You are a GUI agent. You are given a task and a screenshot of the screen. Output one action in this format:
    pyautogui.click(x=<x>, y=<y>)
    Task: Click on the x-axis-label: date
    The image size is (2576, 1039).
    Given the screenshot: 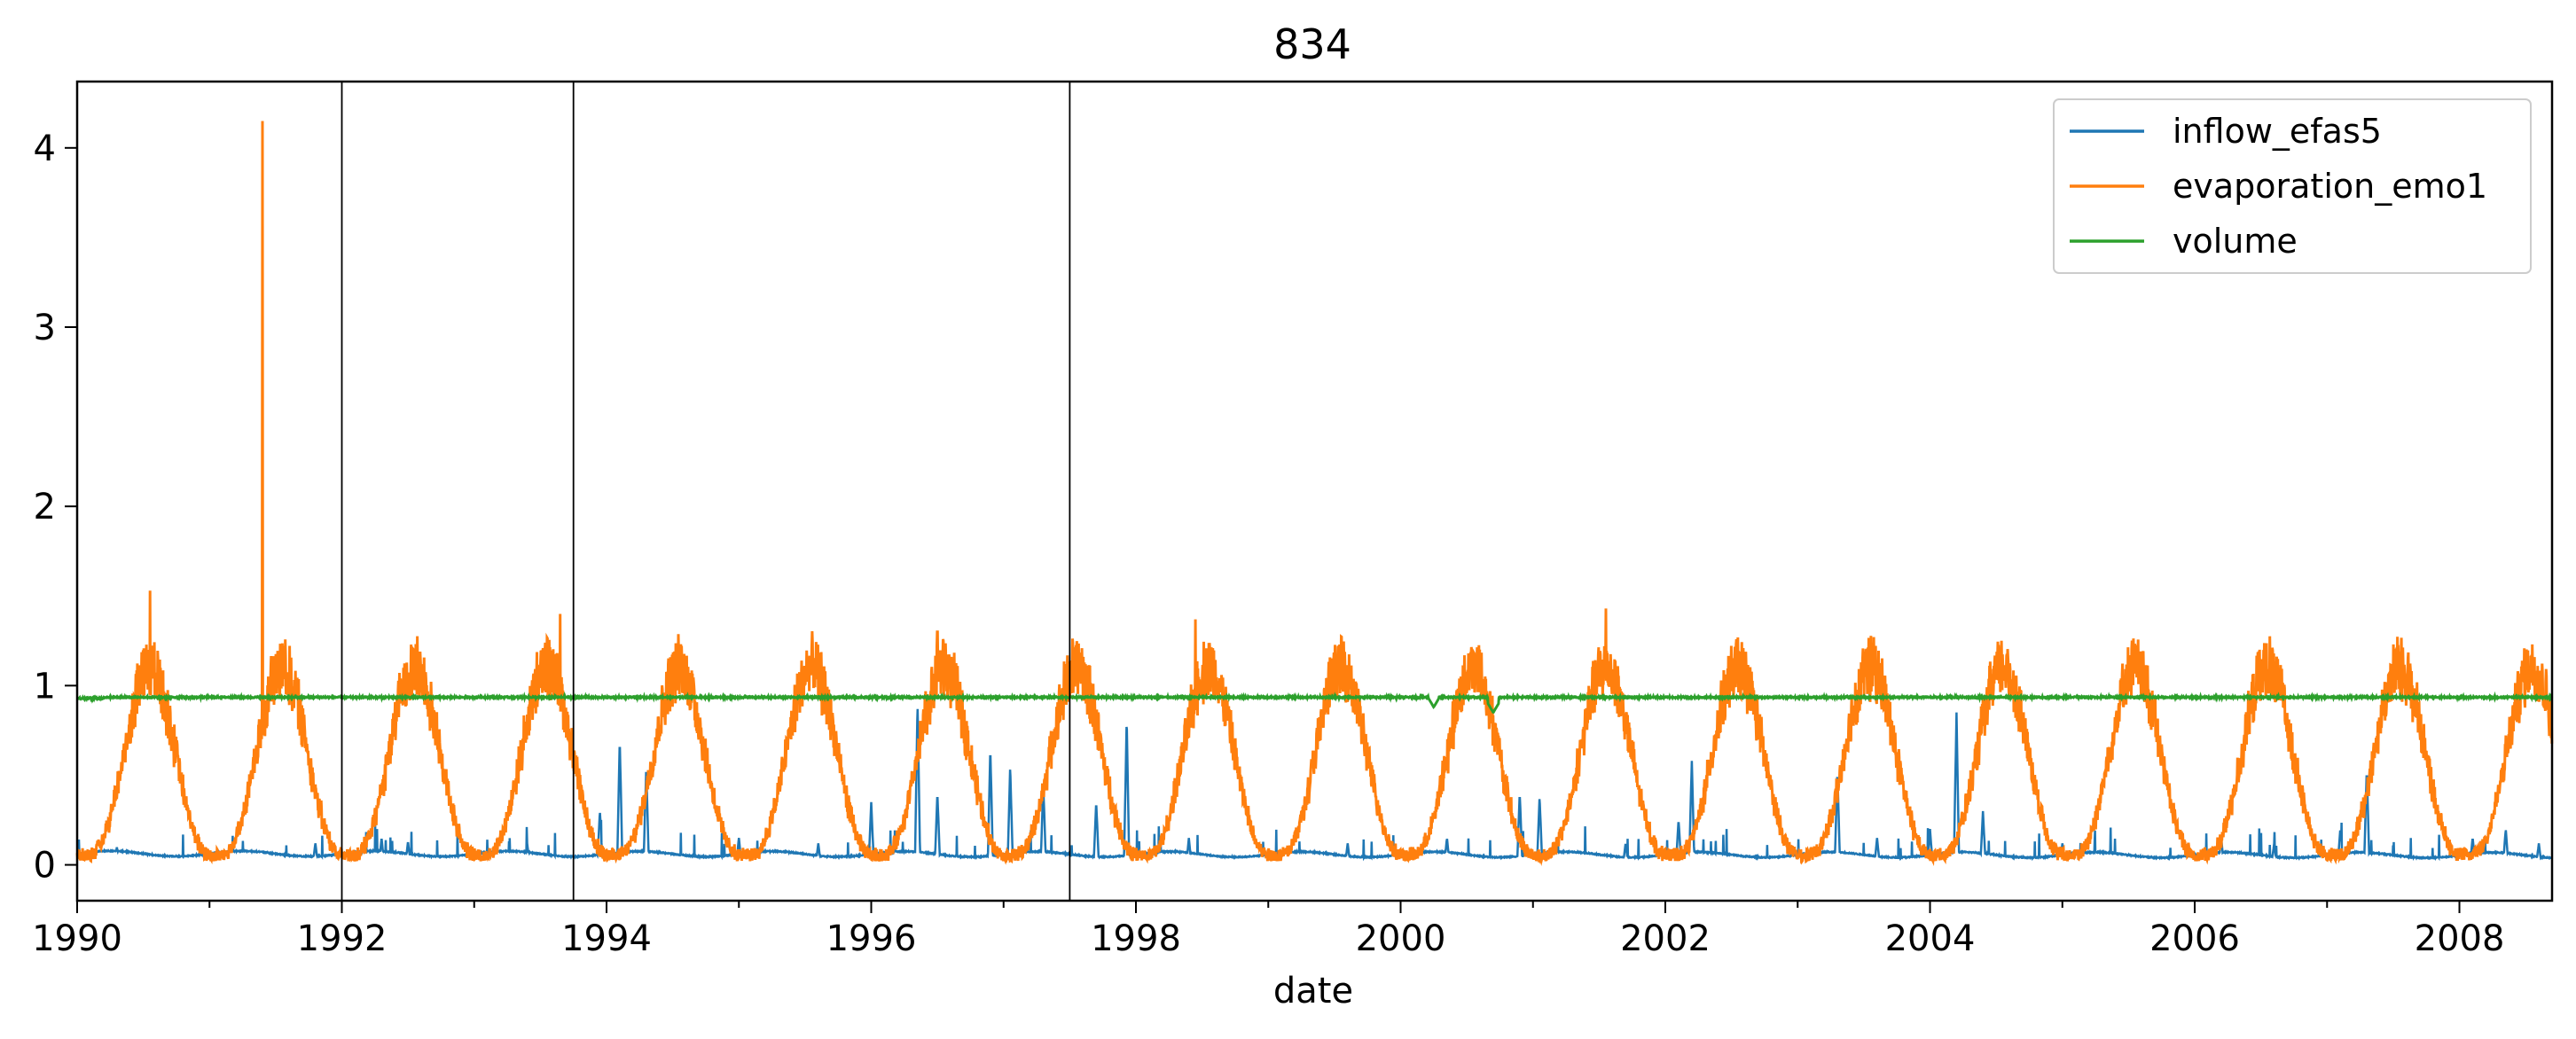 What is the action you would take?
    pyautogui.click(x=1313, y=991)
    